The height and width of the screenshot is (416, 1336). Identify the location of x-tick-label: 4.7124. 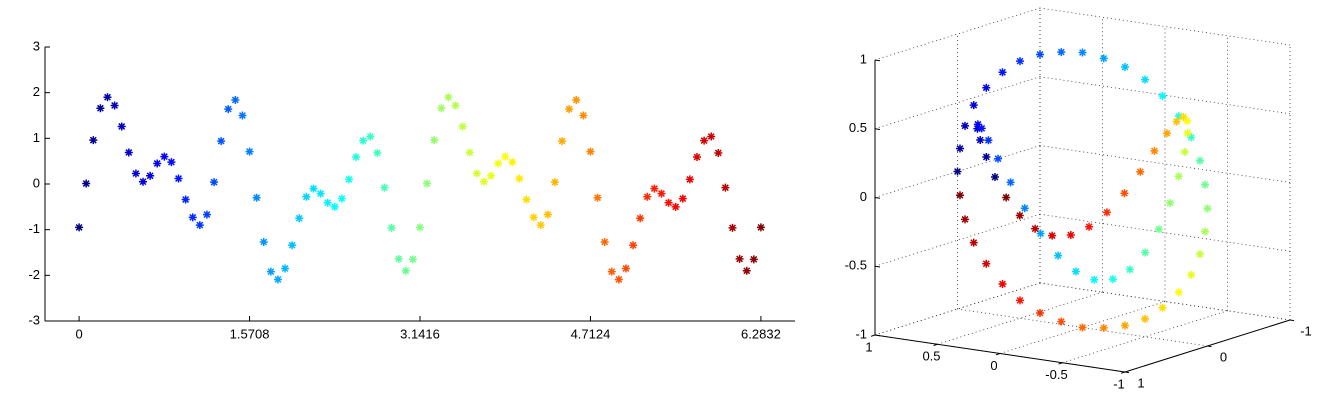
(591, 333).